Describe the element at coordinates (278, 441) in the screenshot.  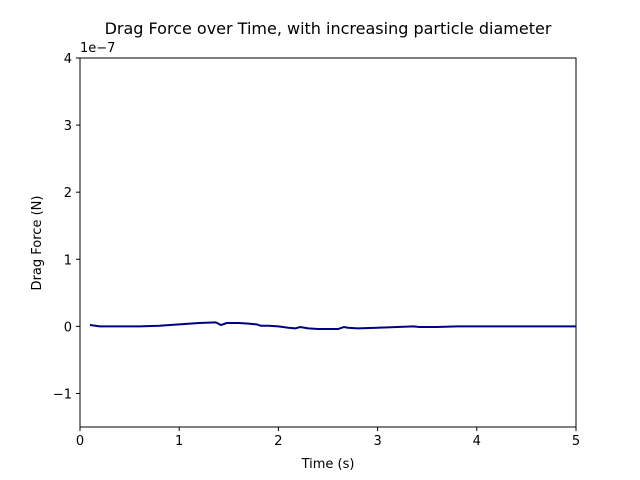
I see `x-tick-label: 2` at that location.